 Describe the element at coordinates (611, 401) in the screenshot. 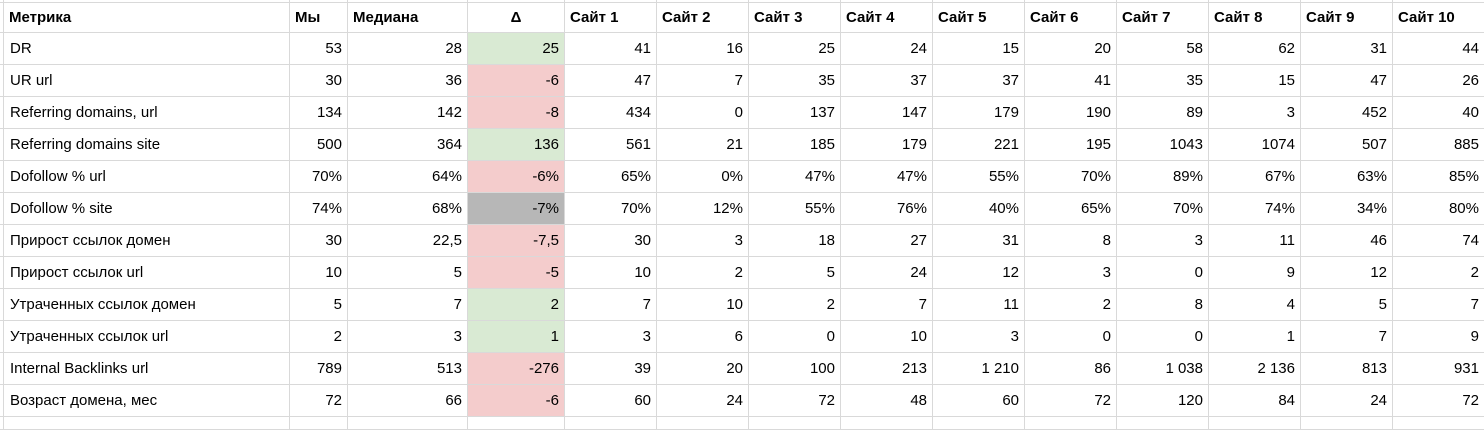

I see `cell-site-1: 60` at that location.